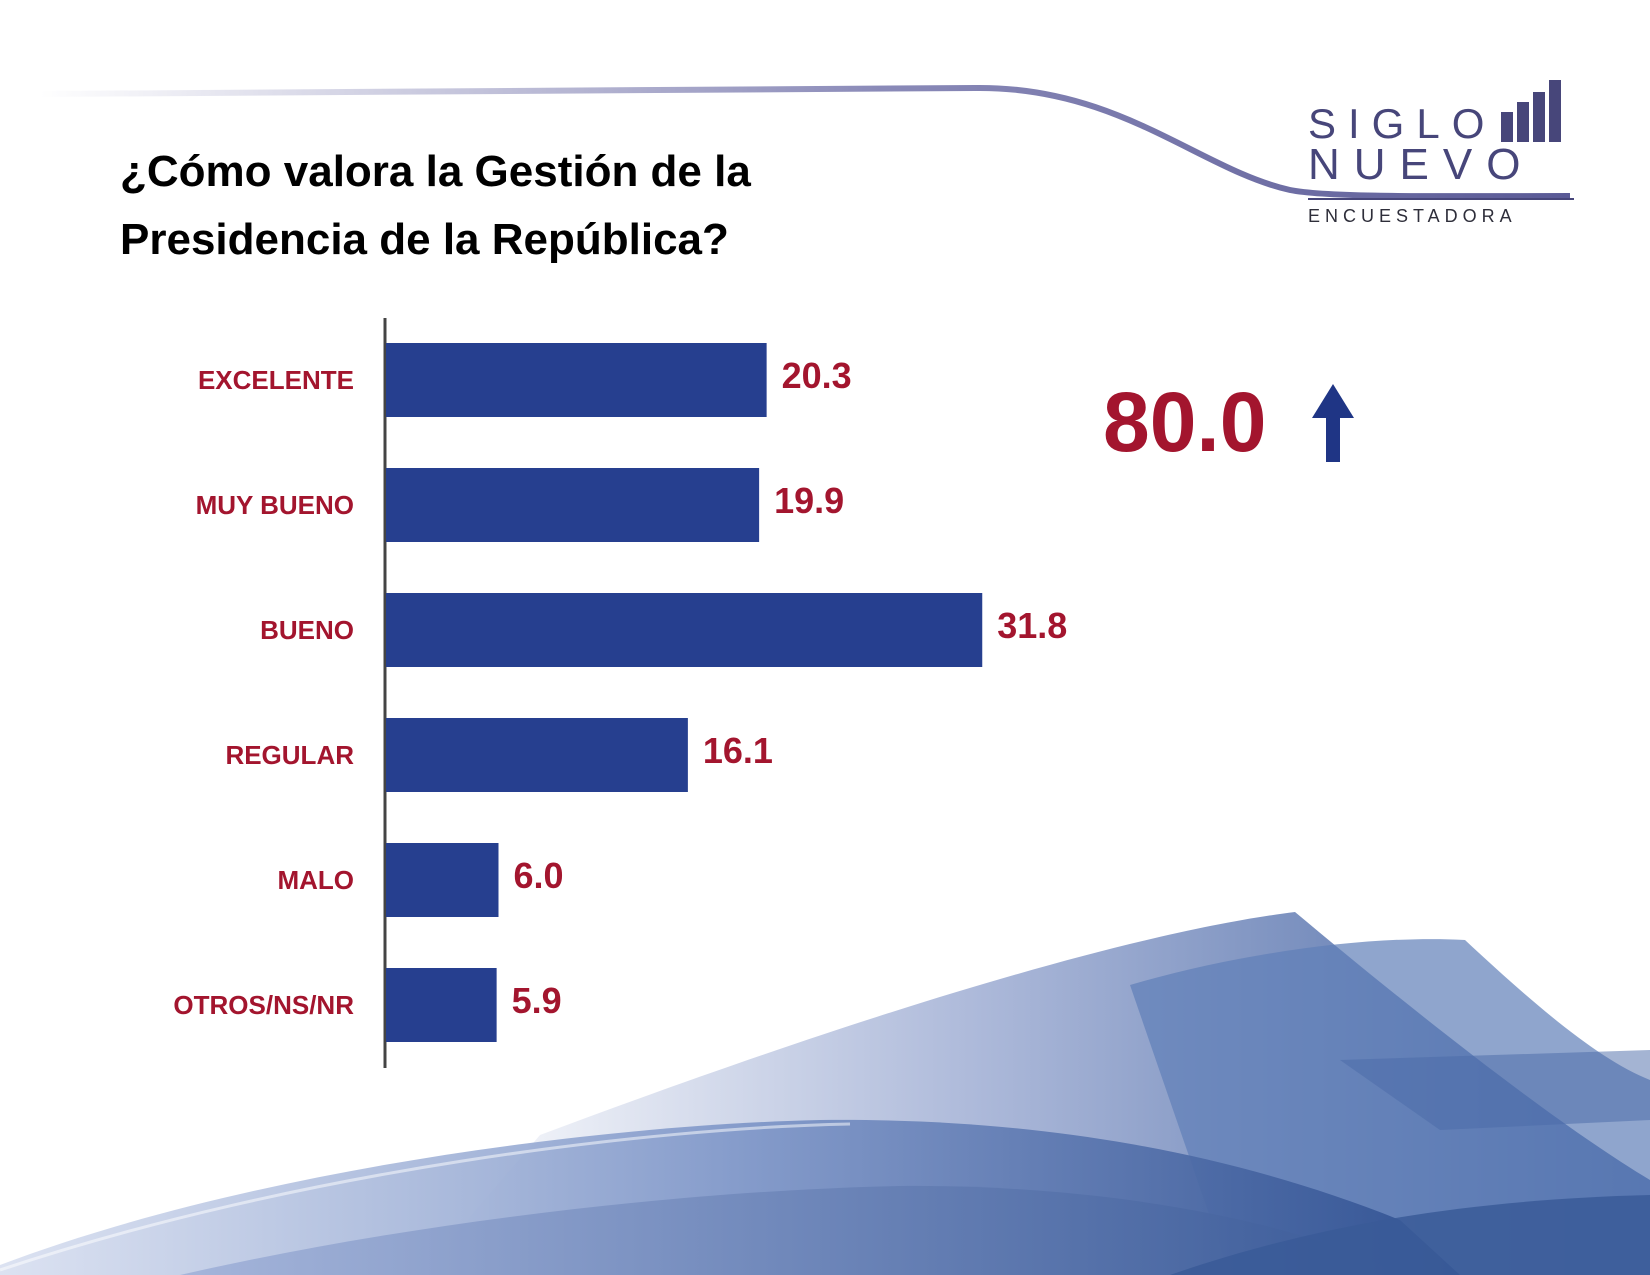  I want to click on bar-excelente, so click(576, 380).